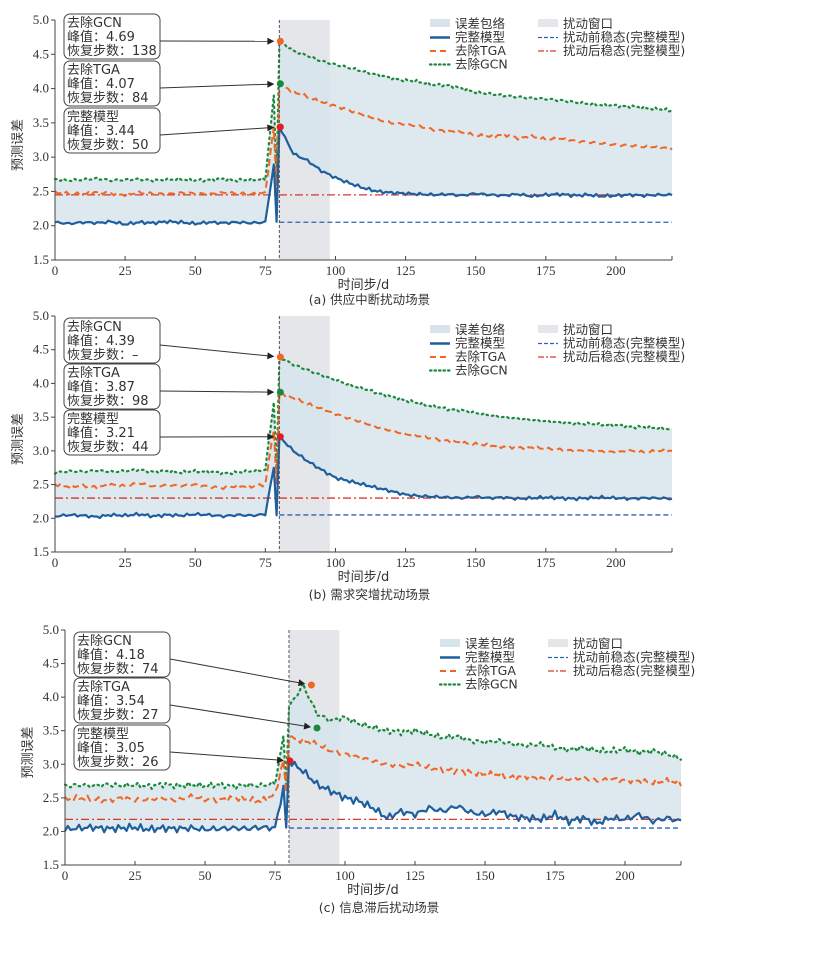  Describe the element at coordinates (624, 343) in the screenshot. I see `legend-label-pre: 扰动前稳态(完整模型)` at that location.